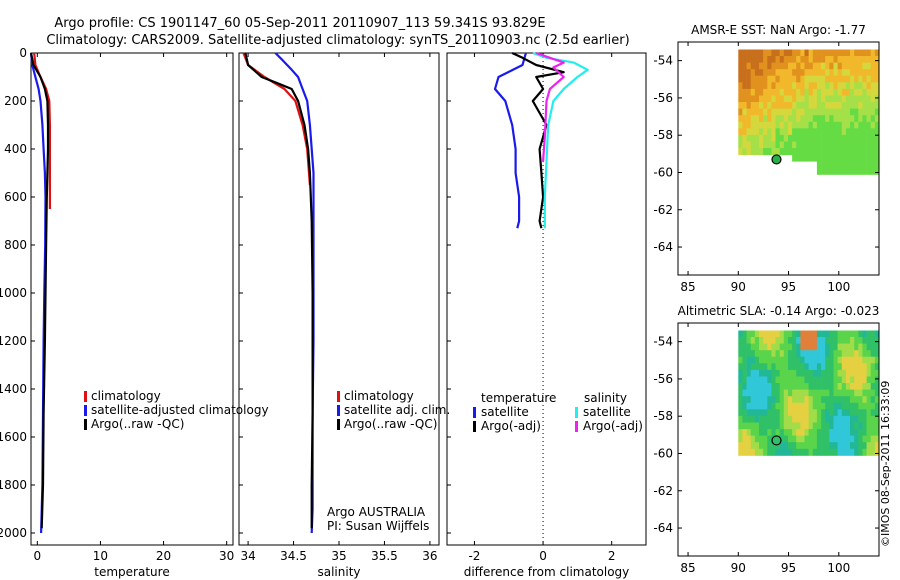 The height and width of the screenshot is (580, 900). I want to click on temperature-xtick-label: 10, so click(100, 556).